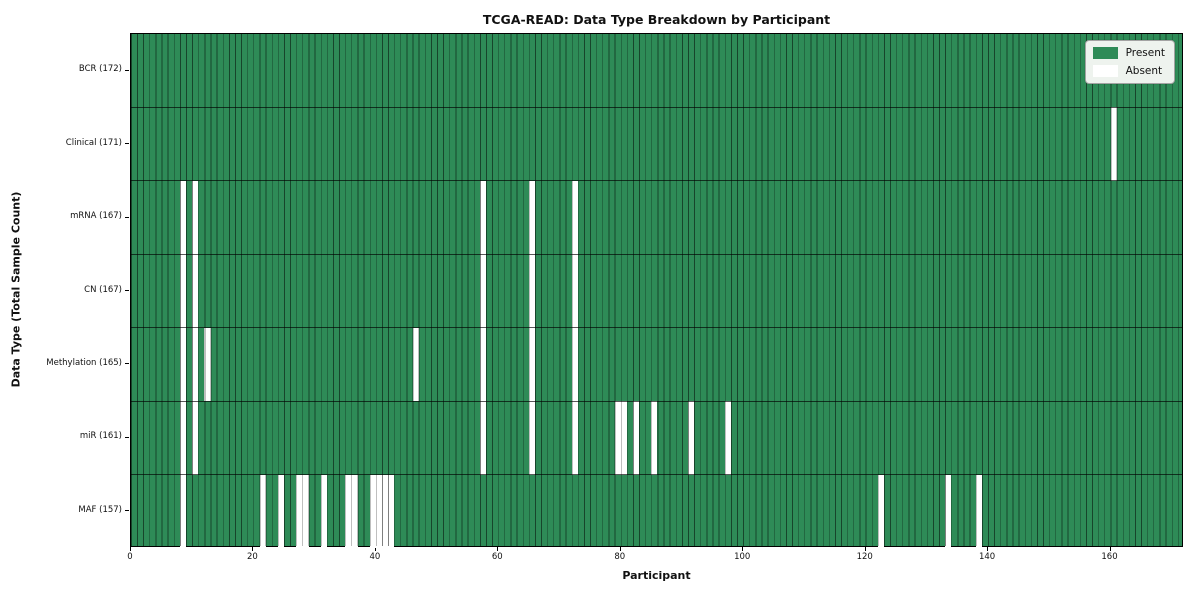 The image size is (1200, 600). I want to click on y-tick-label: BCR (172), so click(100, 69).